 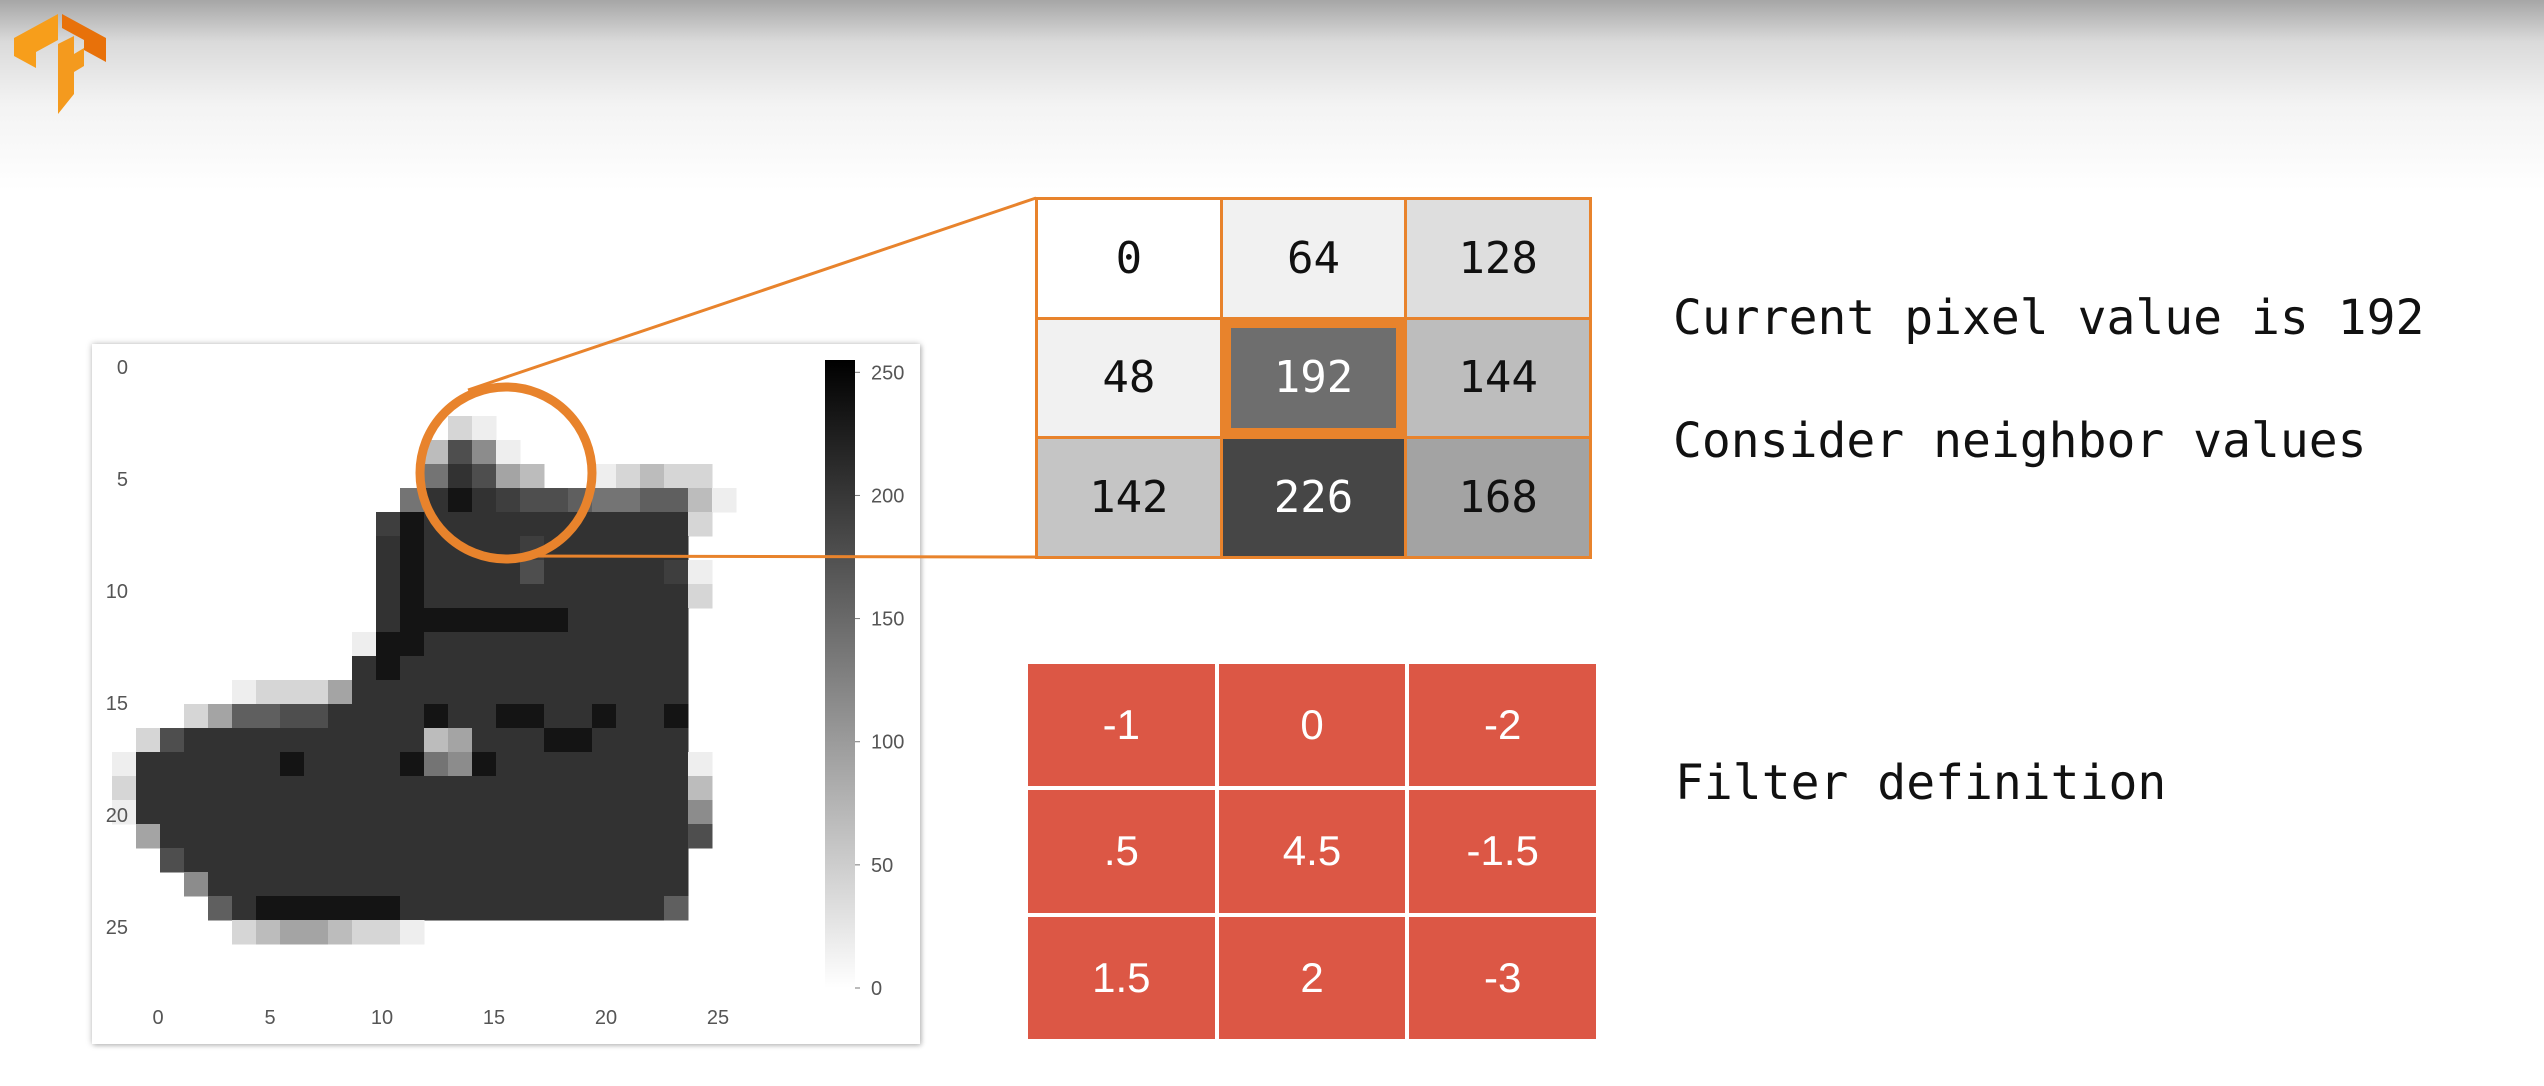 I want to click on y-tick-label: 20, so click(x=117, y=816).